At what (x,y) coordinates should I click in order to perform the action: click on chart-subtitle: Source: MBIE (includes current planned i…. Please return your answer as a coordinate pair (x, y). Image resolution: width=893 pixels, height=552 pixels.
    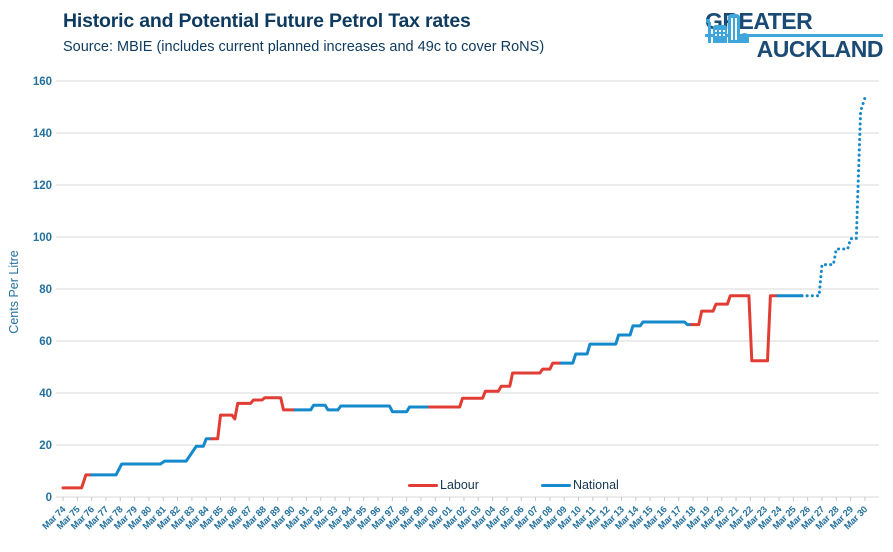
    Looking at the image, I should click on (304, 47).